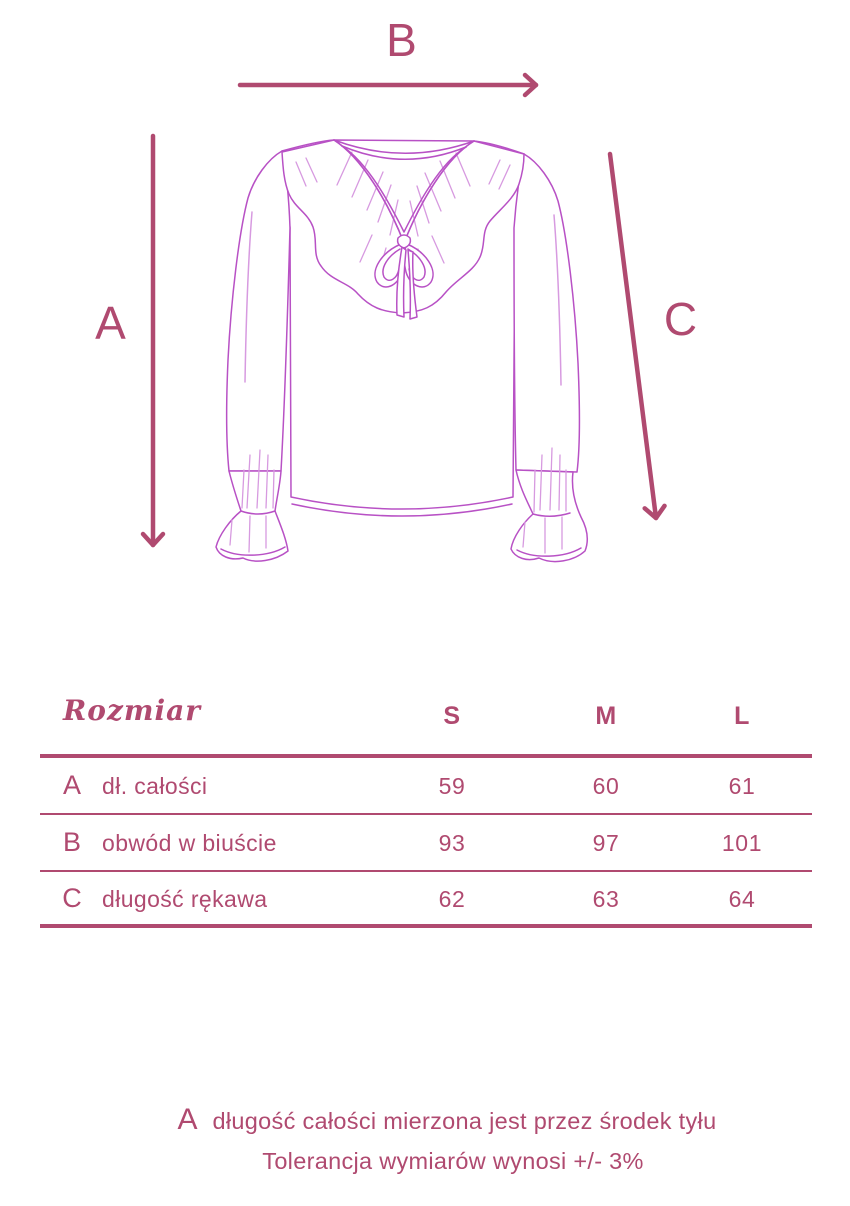 The image size is (850, 1206). Describe the element at coordinates (606, 716) in the screenshot. I see `size-header-m: M` at that location.